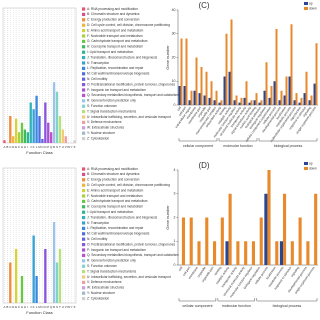  Describe the element at coordinates (174, 34) in the screenshot. I see `y-tick-label: 30` at that location.